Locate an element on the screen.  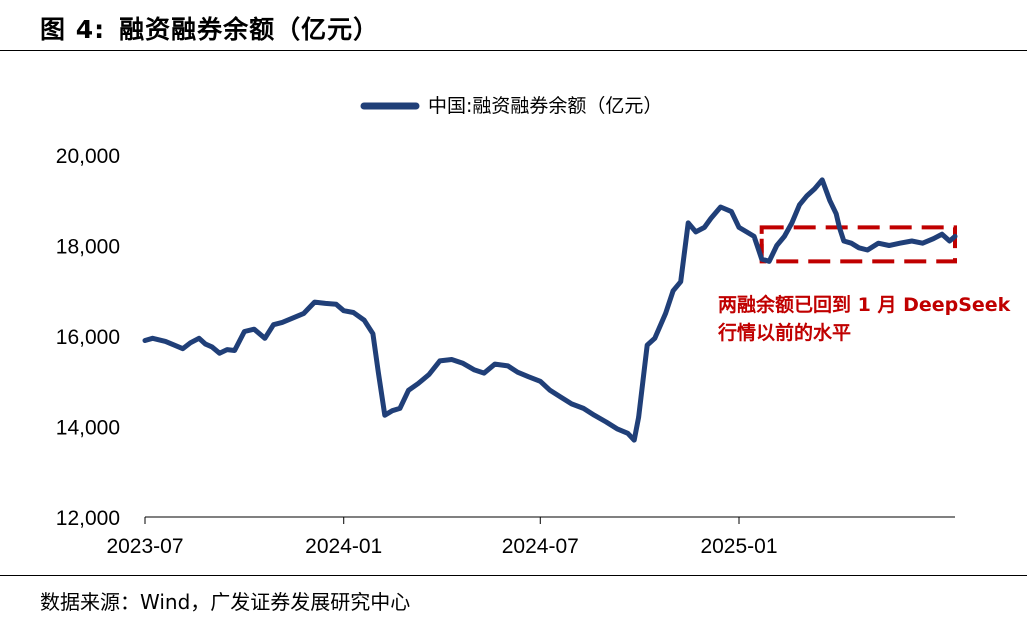
annotation-line-2: 行情以前的水平 is located at coordinates (784, 332).